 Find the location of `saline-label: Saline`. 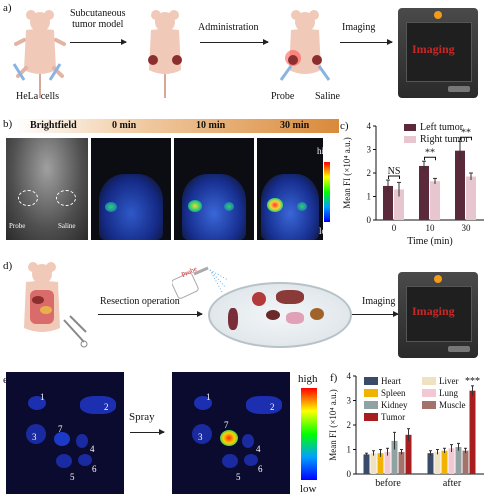

saline-label: Saline is located at coordinates (67, 226).